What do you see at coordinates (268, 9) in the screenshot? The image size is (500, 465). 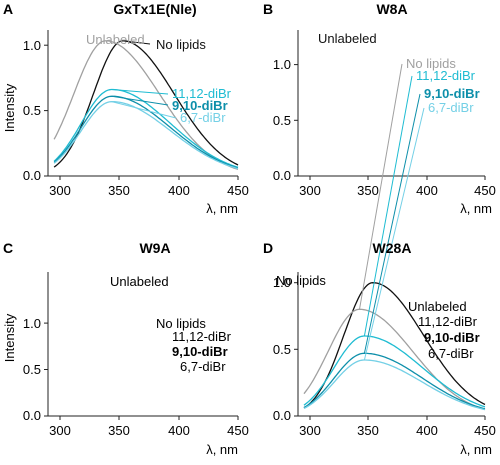 I see `panel-letter: B` at bounding box center [268, 9].